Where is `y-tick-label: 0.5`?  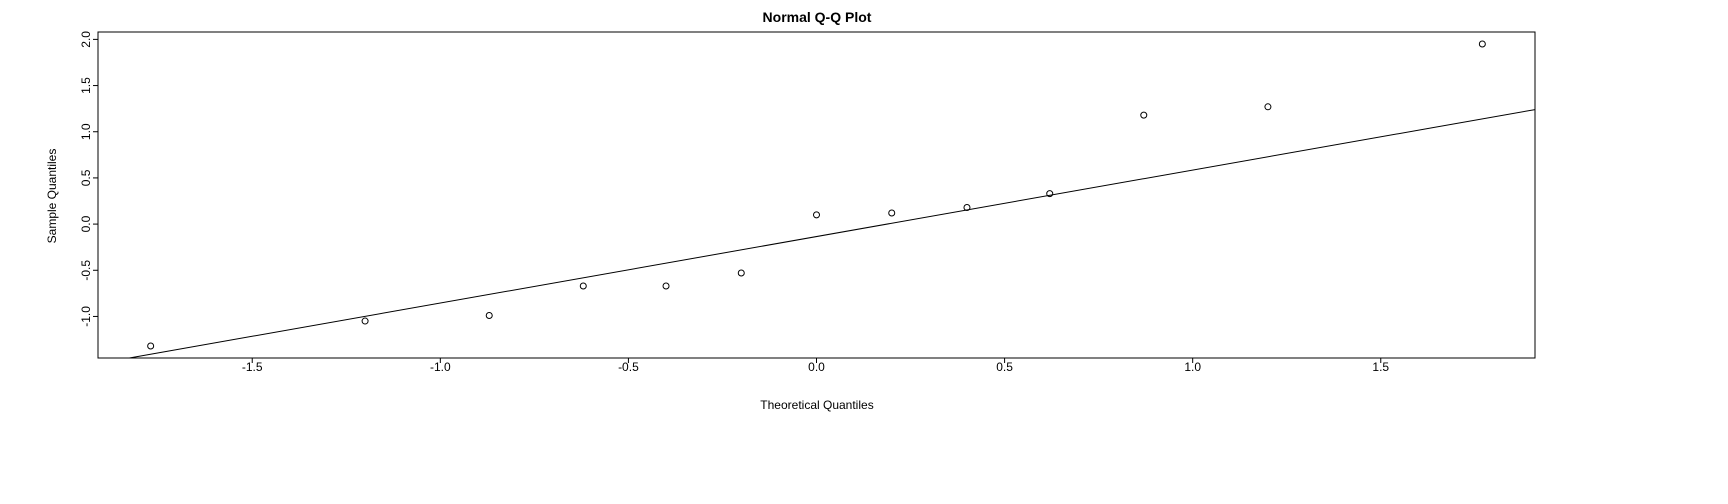
y-tick-label: 0.5 is located at coordinates (86, 177).